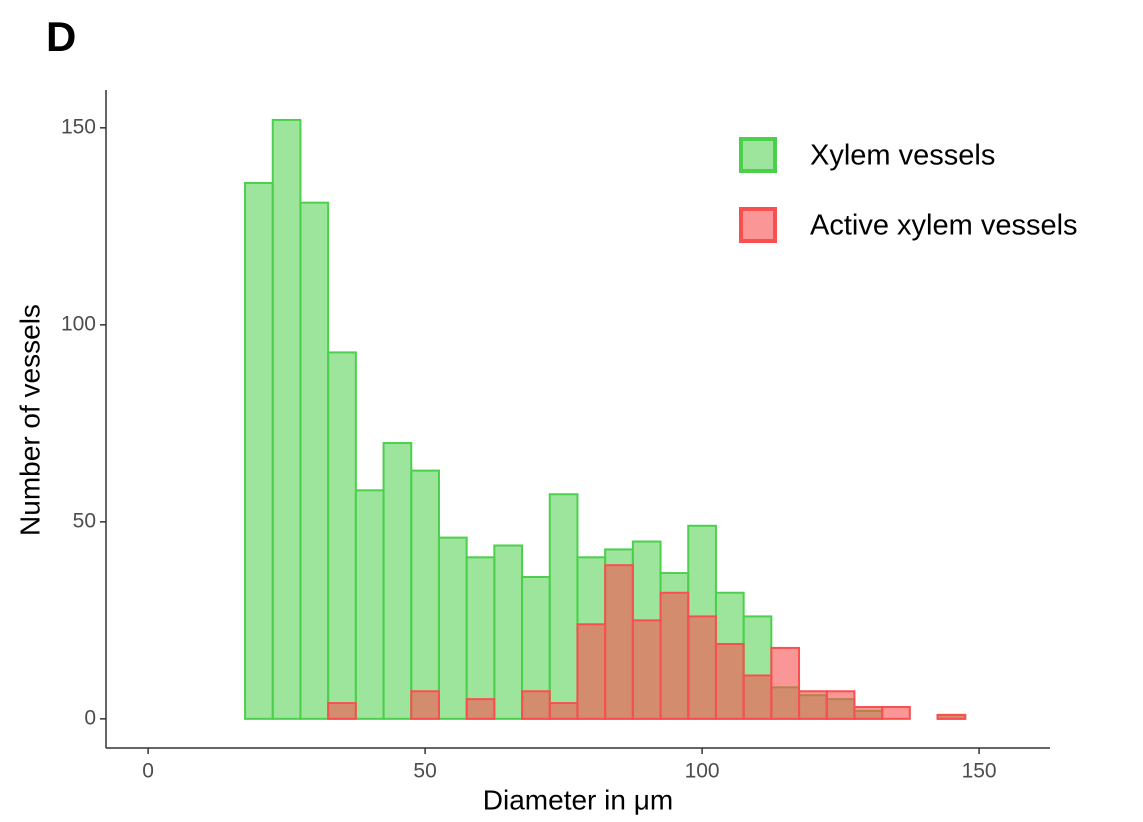 The height and width of the screenshot is (822, 1143). What do you see at coordinates (84, 520) in the screenshot?
I see `y-tick-label: 50` at bounding box center [84, 520].